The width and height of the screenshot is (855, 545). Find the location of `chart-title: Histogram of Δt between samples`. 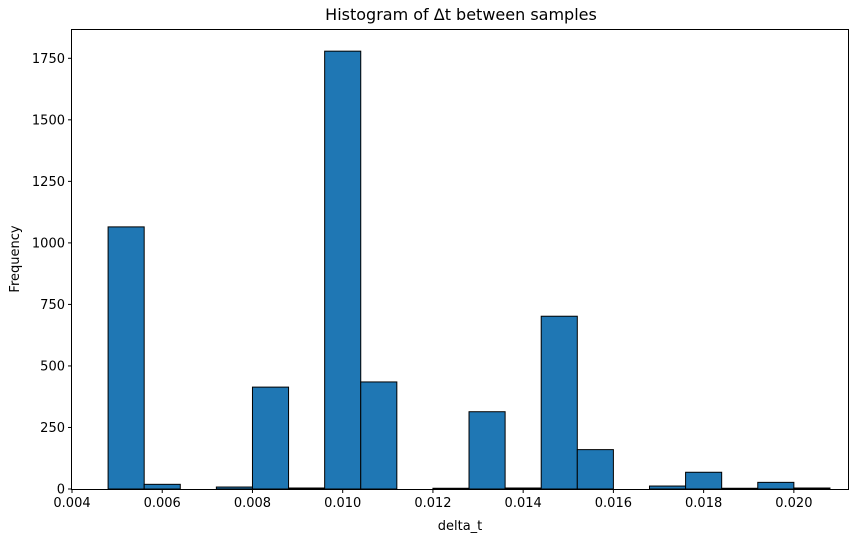

chart-title: Histogram of Δt between samples is located at coordinates (461, 14).